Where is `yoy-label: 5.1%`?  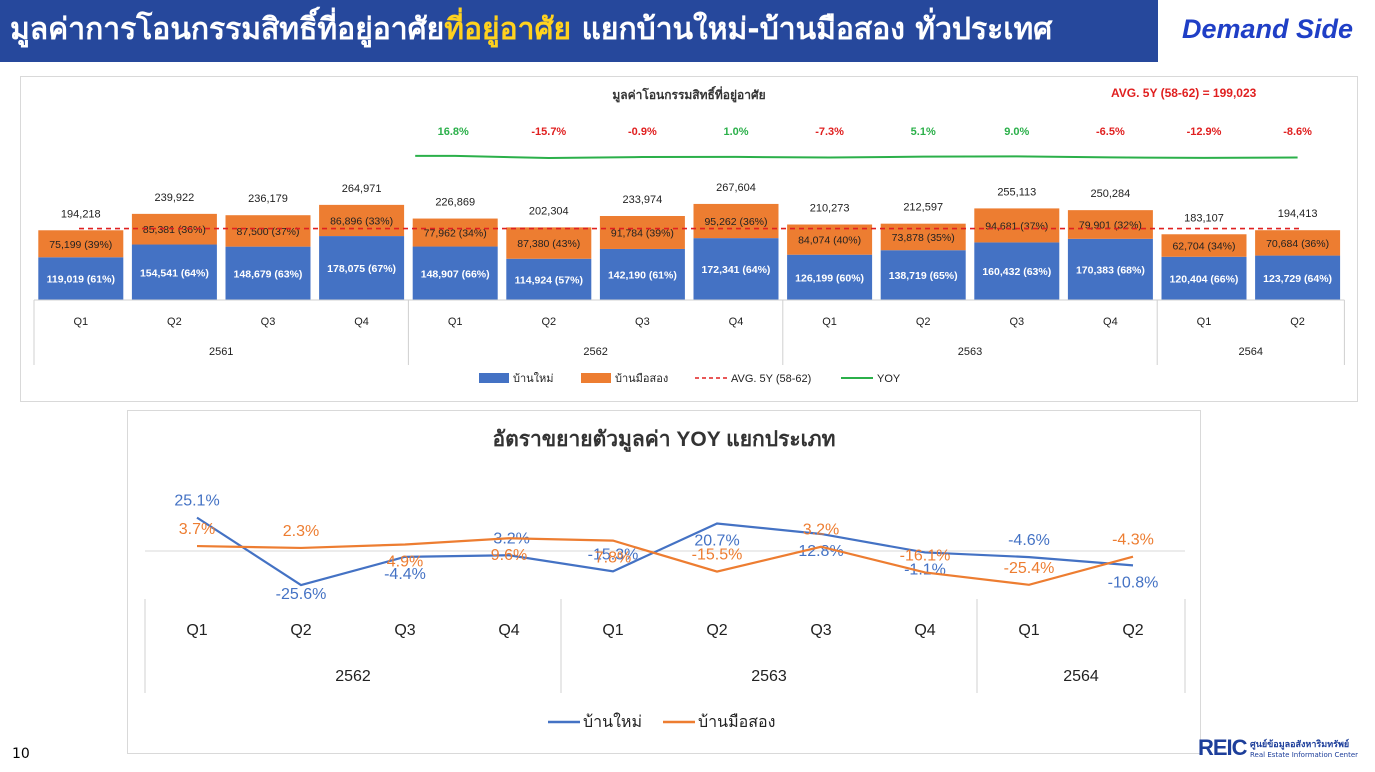 yoy-label: 5.1% is located at coordinates (923, 132).